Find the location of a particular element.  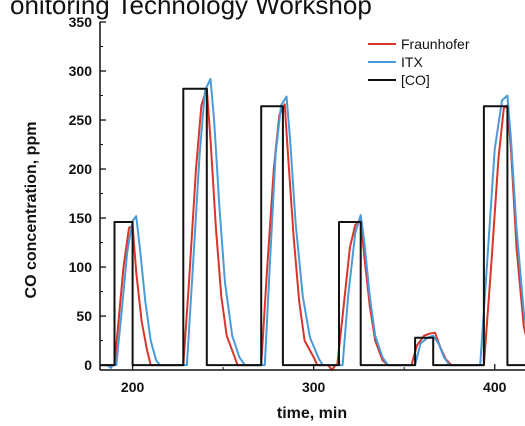

x-axis-title: time, min is located at coordinates (312, 413).